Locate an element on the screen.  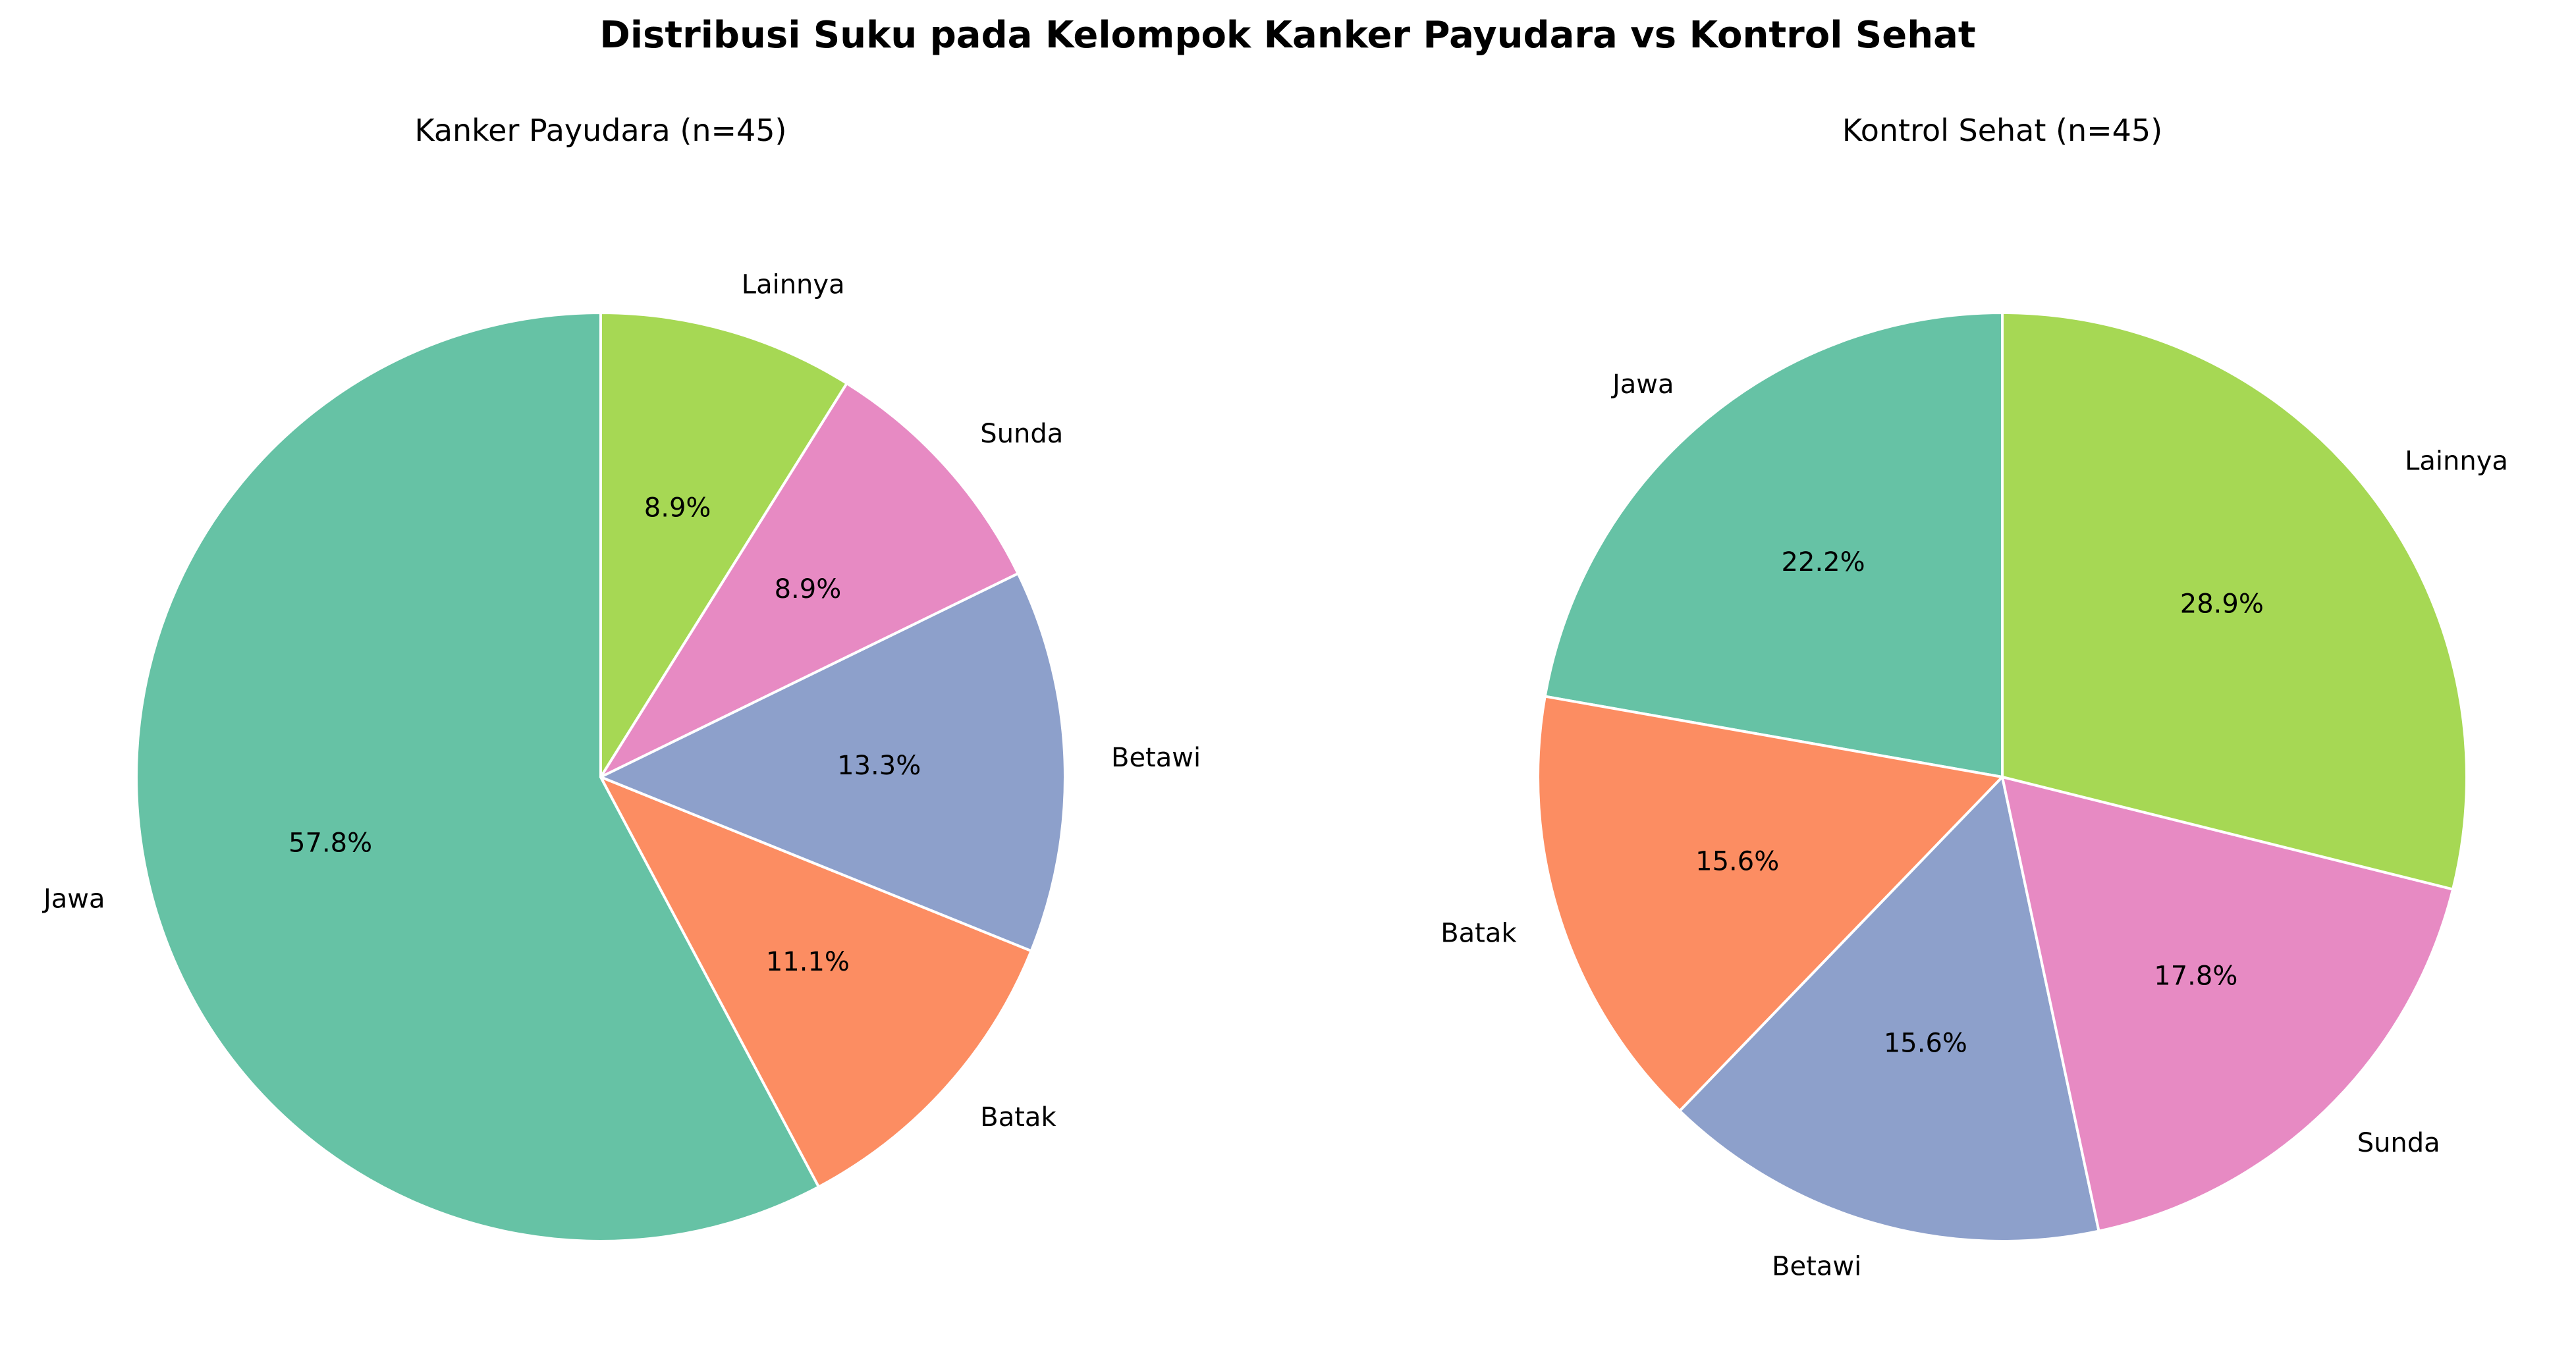
slice-percent-jawa: 22.2% is located at coordinates (1823, 562).